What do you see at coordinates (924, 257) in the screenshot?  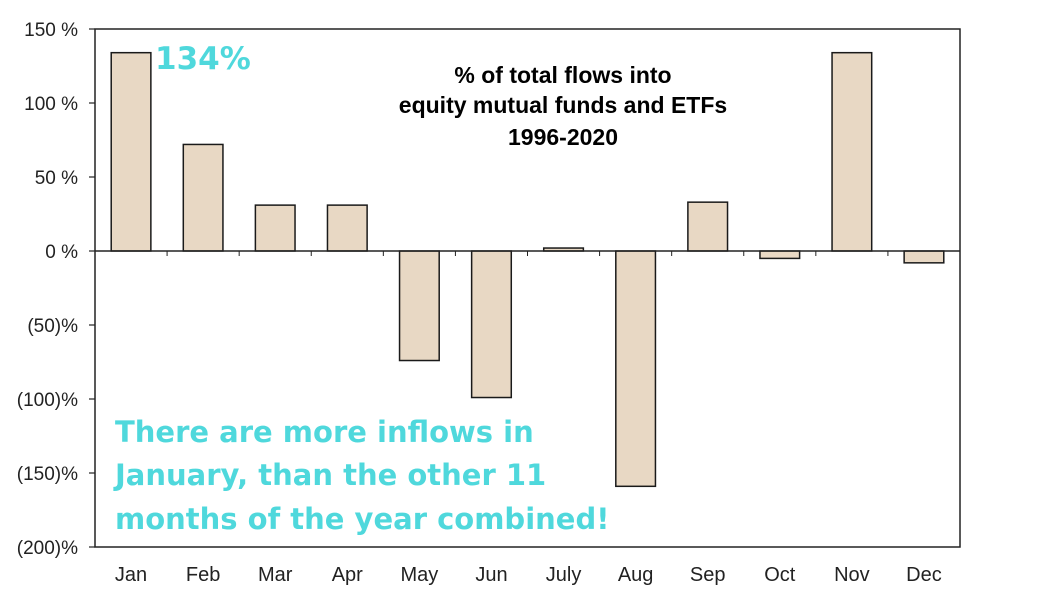 I see `bar-dec` at bounding box center [924, 257].